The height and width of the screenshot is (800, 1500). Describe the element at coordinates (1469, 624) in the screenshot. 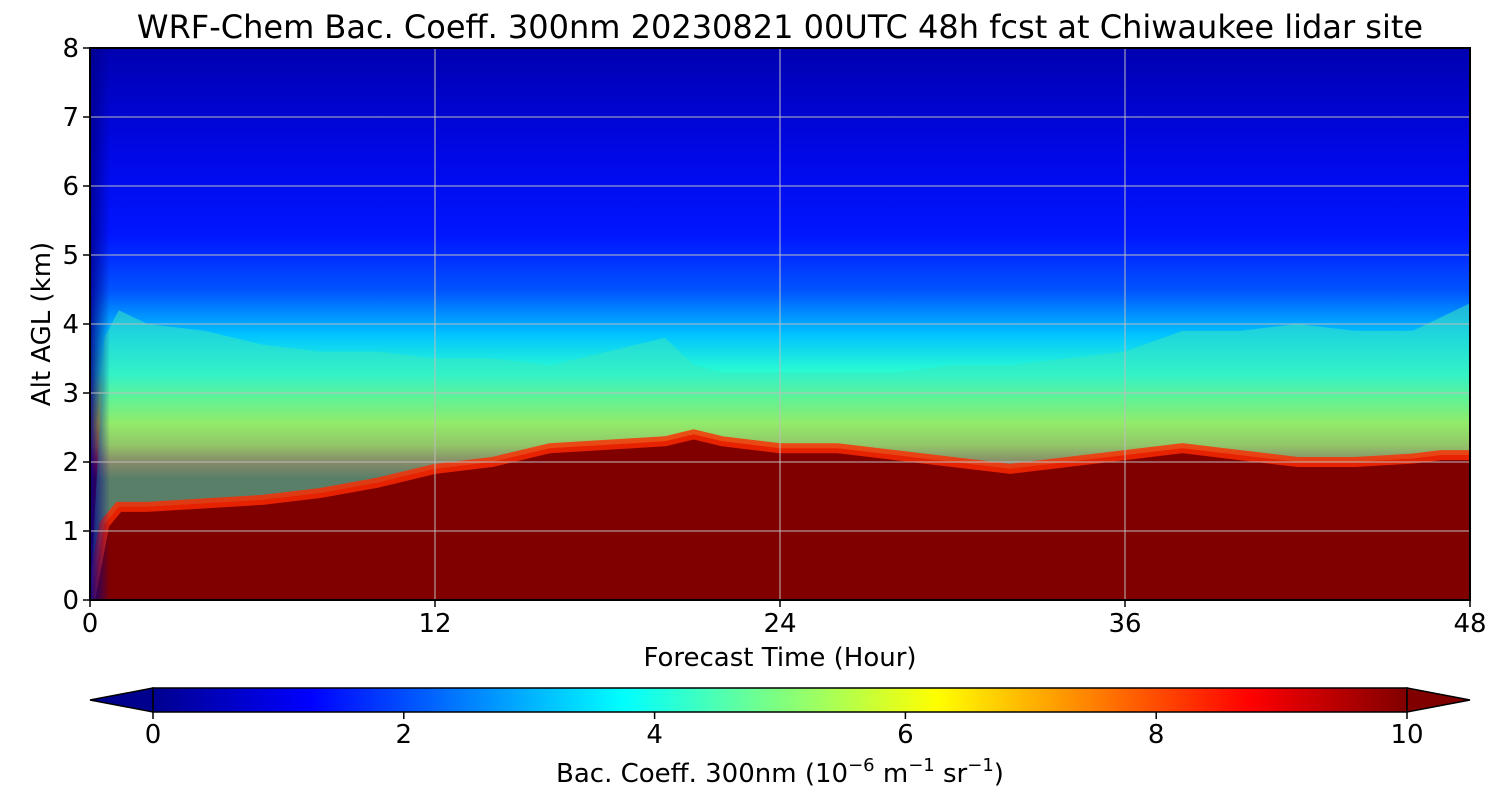

I see `x-tick-label: 48` at that location.